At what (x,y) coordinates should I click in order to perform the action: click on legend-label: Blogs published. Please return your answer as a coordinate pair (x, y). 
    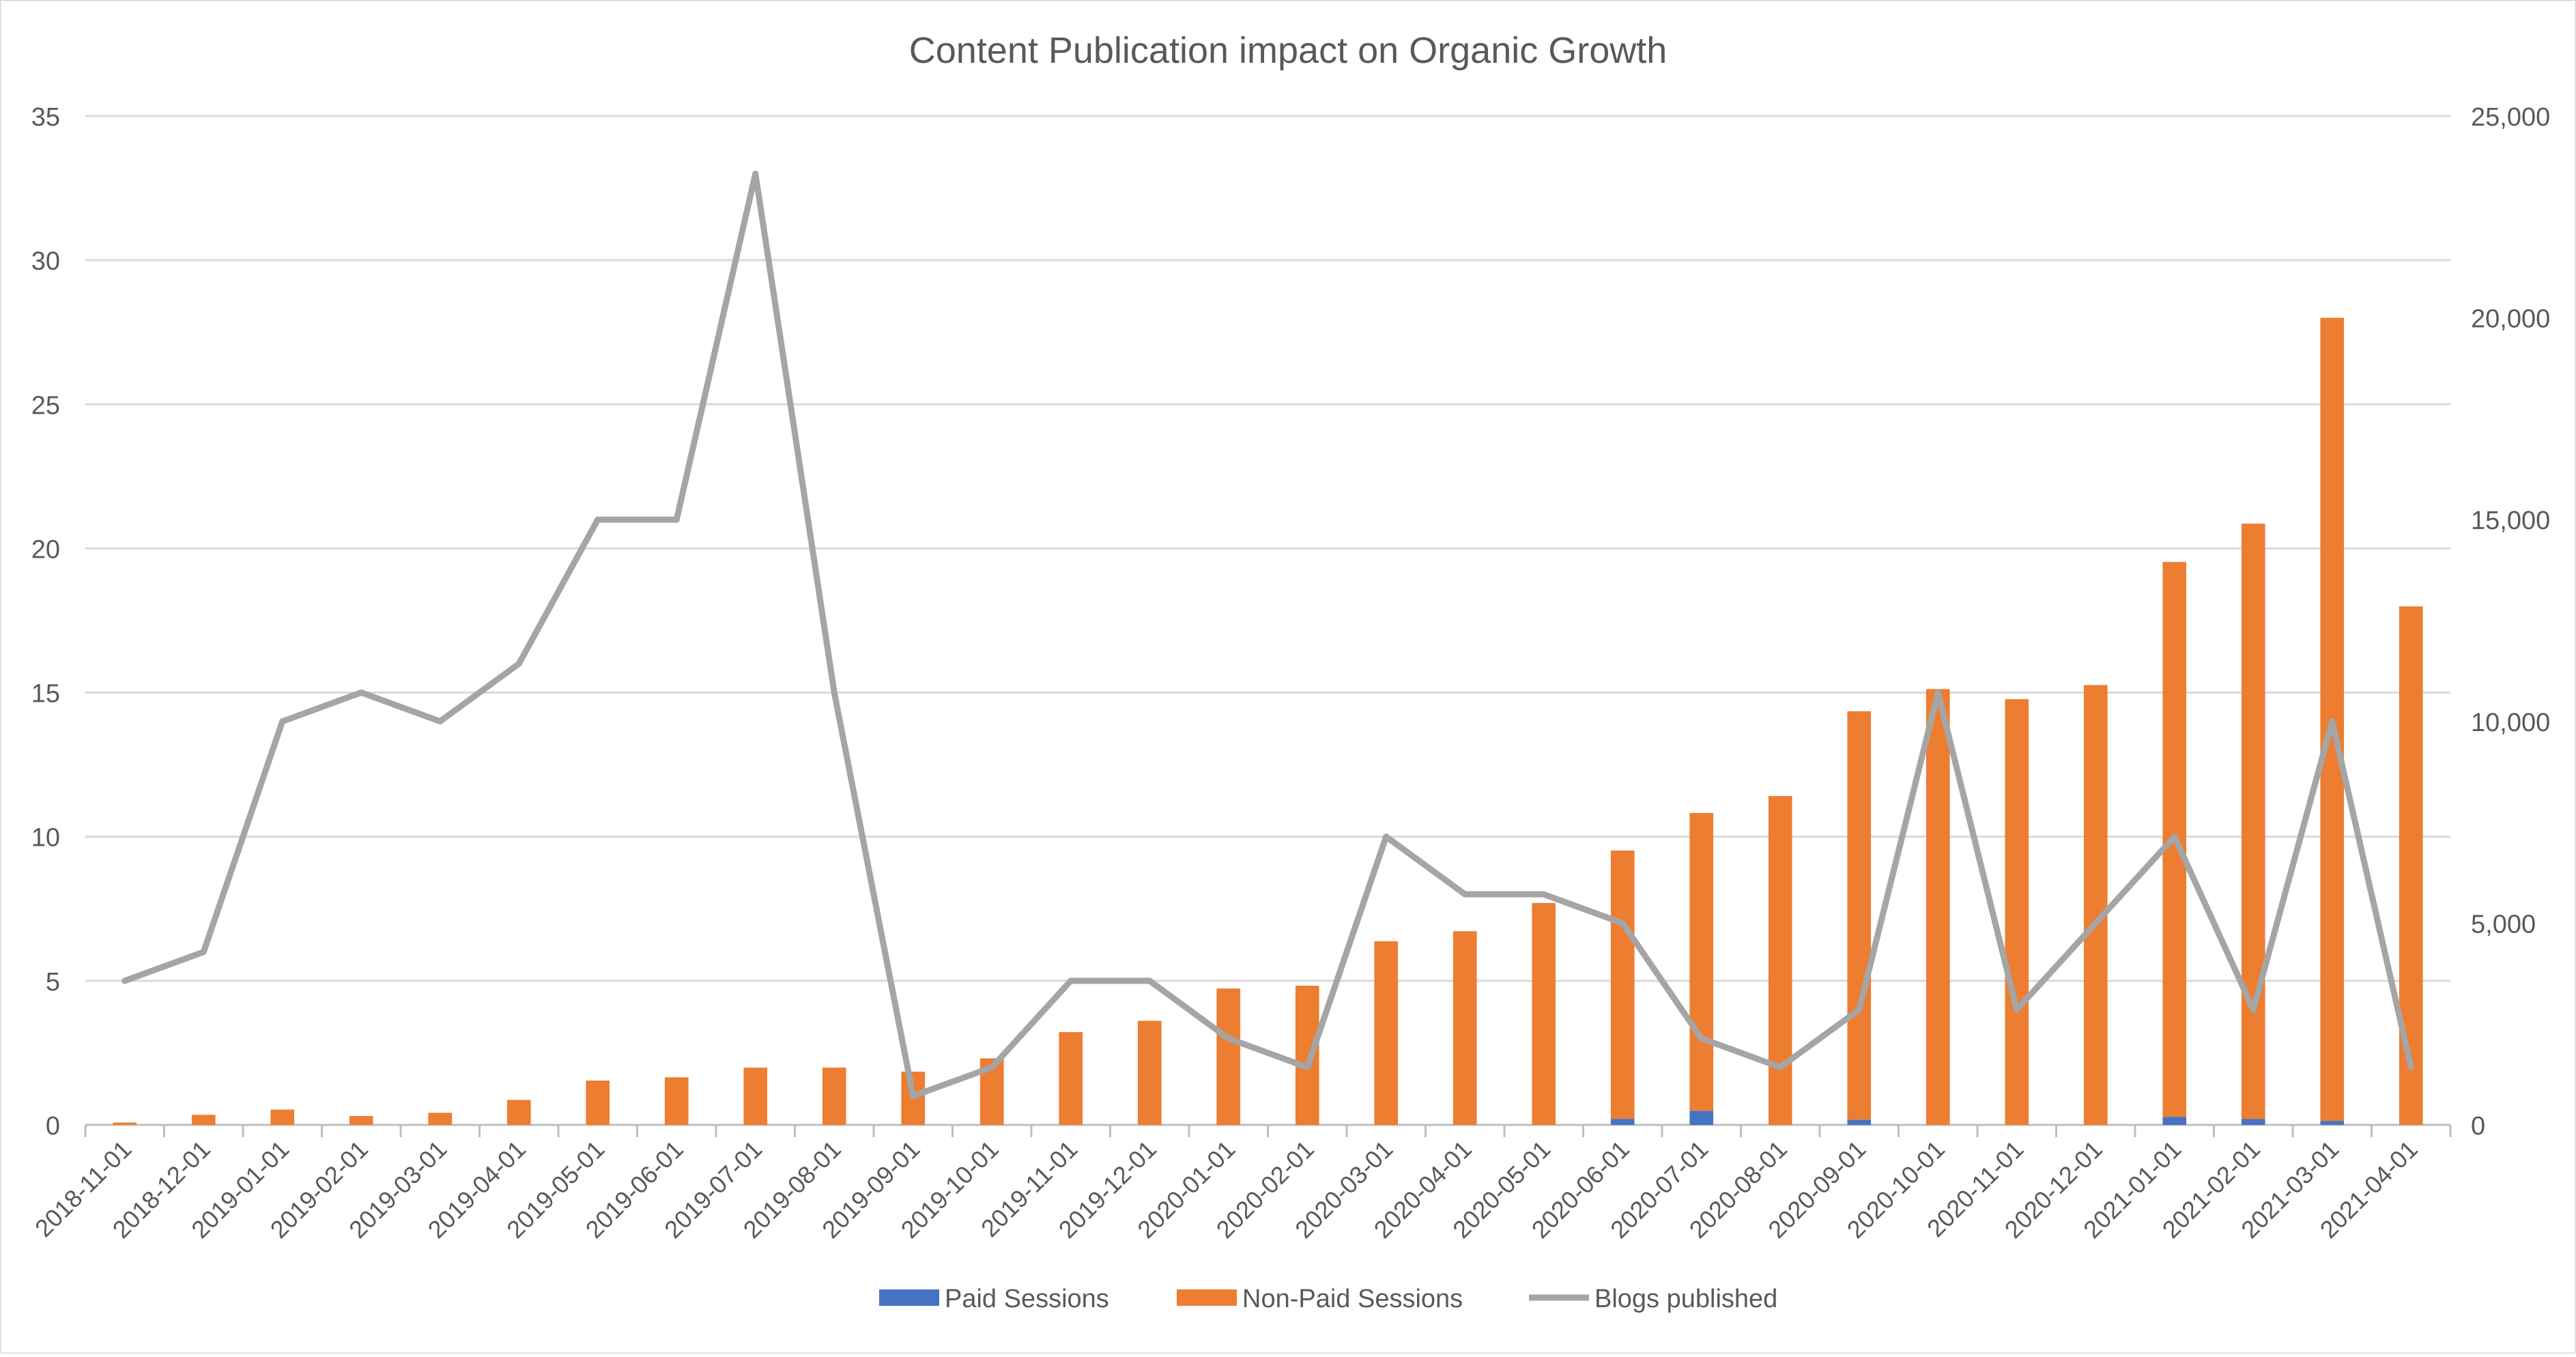
    Looking at the image, I should click on (1685, 1299).